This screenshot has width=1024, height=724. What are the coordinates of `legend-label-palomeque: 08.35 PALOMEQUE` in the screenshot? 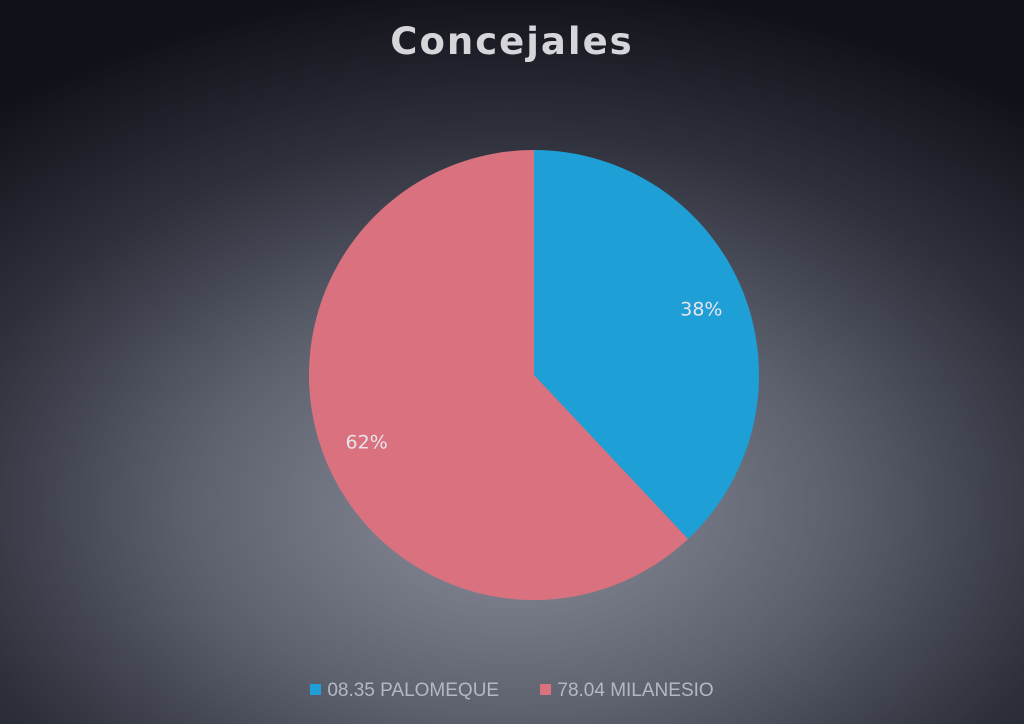 It's located at (413, 690).